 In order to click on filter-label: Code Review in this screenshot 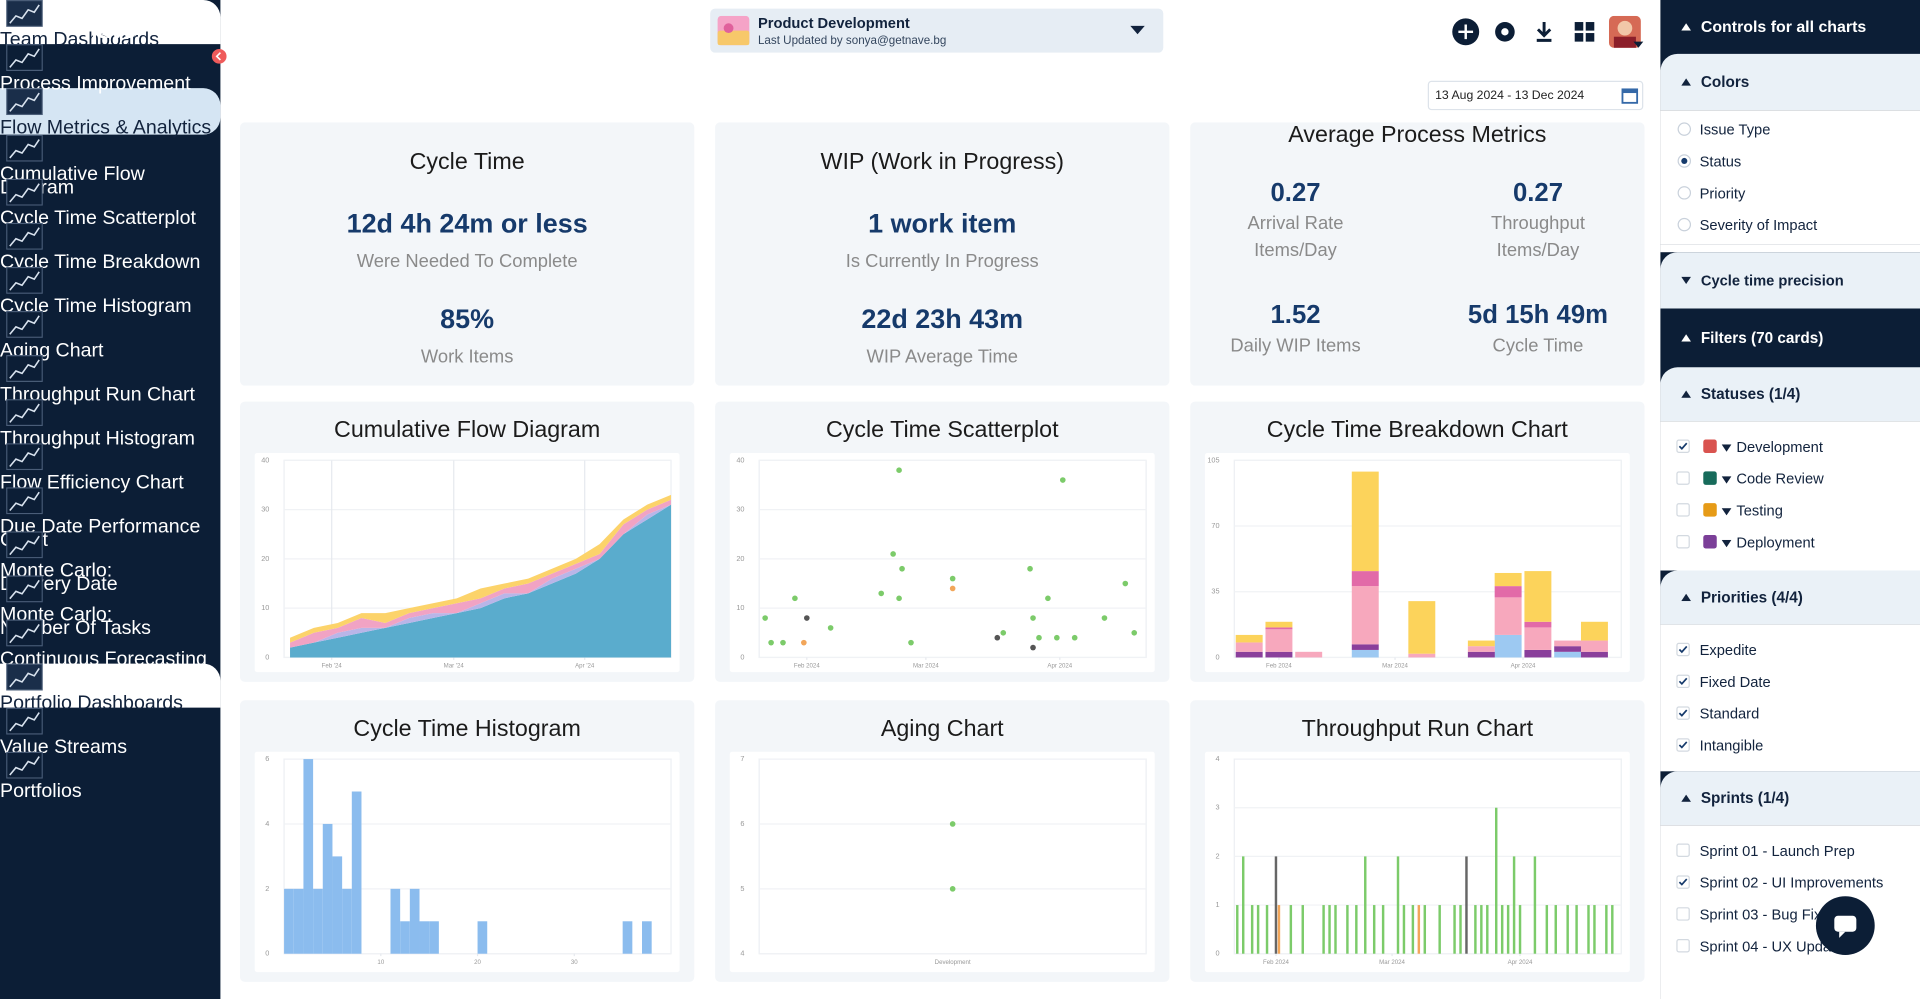, I will do `click(1780, 479)`.